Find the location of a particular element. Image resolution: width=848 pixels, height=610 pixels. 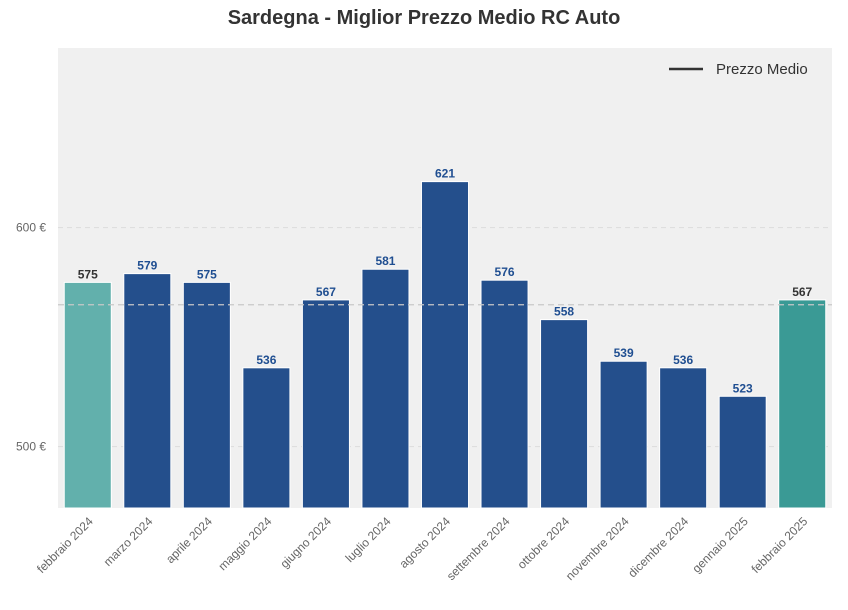

x-tick-label: aprile 2024 is located at coordinates (189, 540).